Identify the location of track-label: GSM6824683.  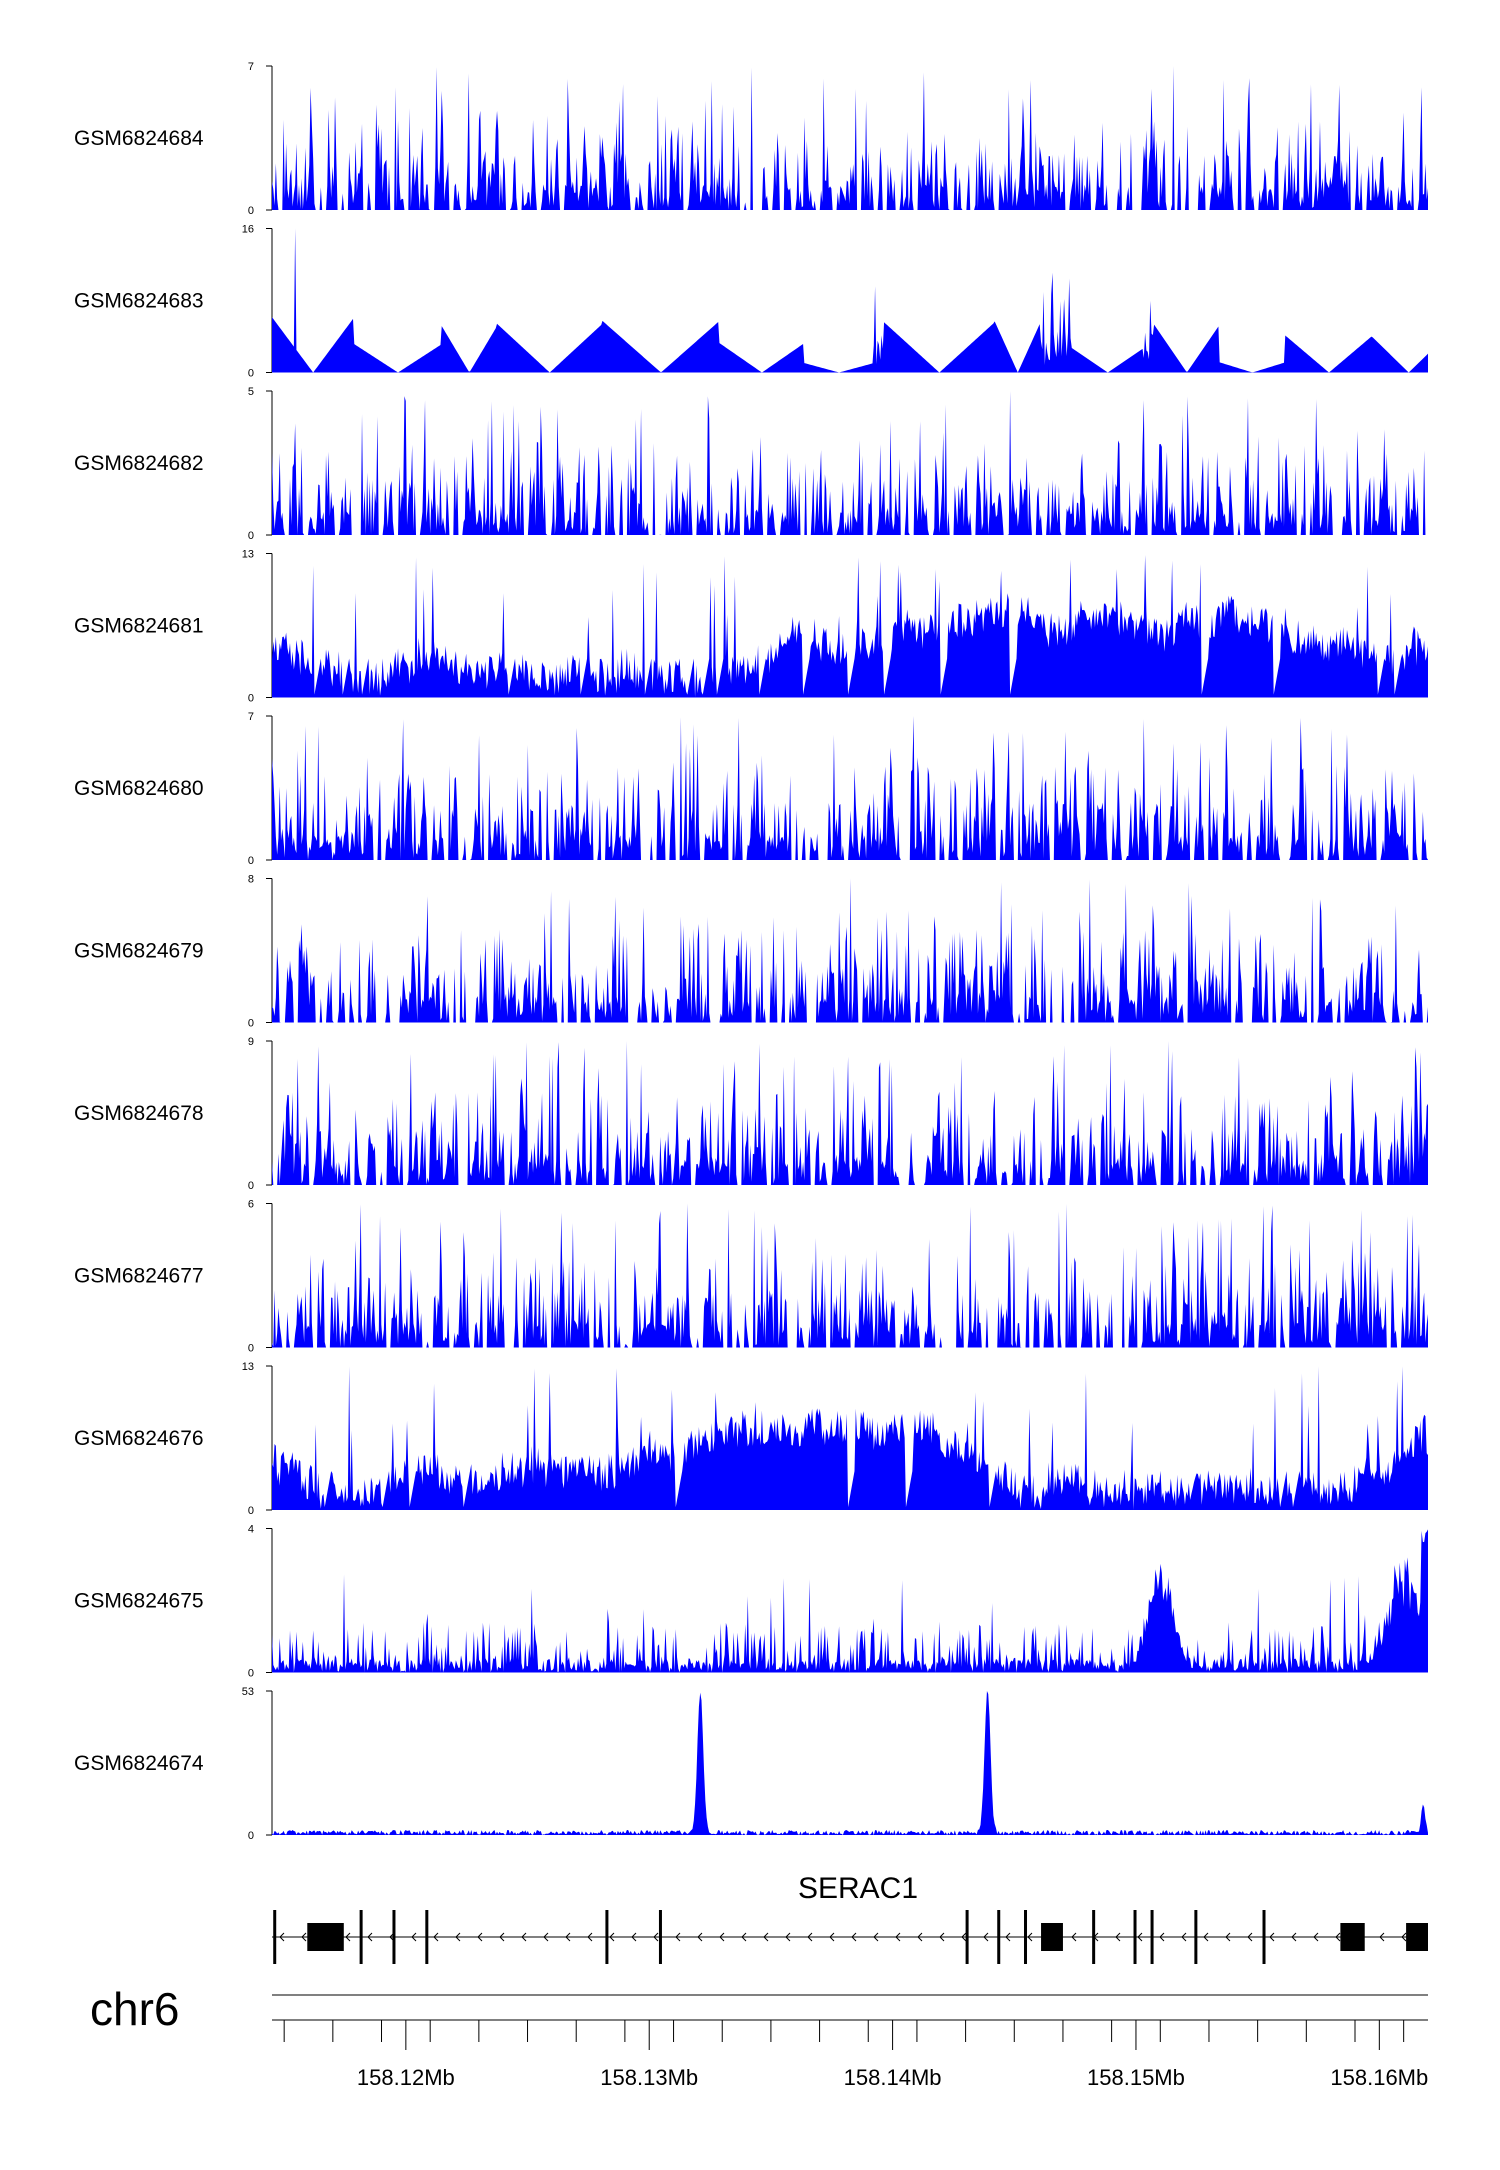
(139, 301).